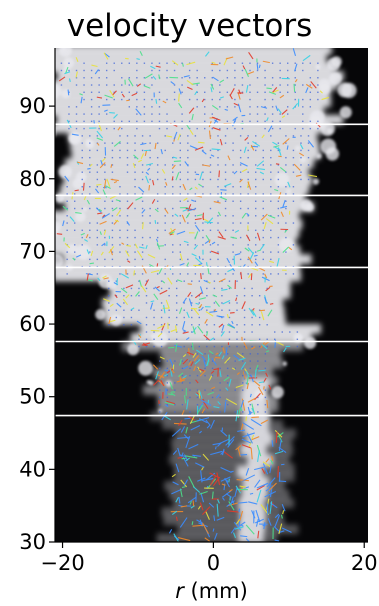 This screenshot has height=606, width=379. I want to click on y-tick-label: 60, so click(32, 324).